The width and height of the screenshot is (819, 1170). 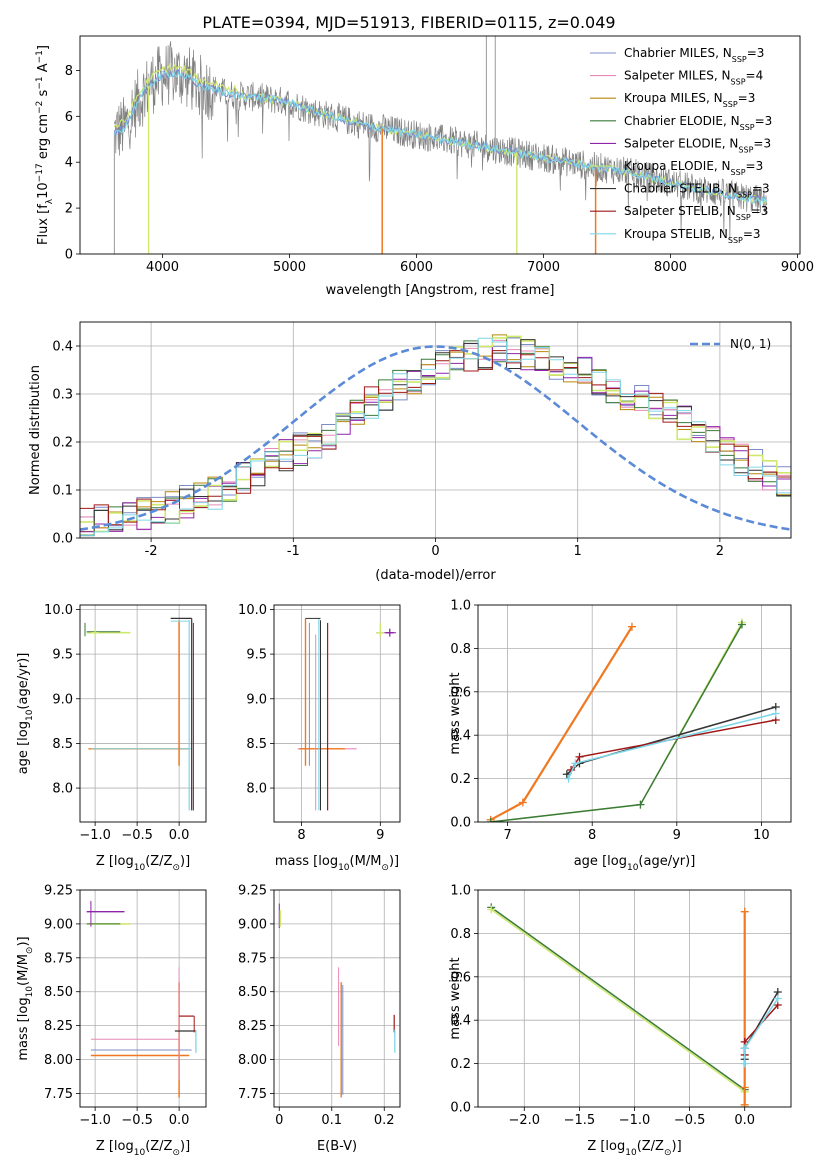 I want to click on label-part: −2, so click(x=40, y=107).